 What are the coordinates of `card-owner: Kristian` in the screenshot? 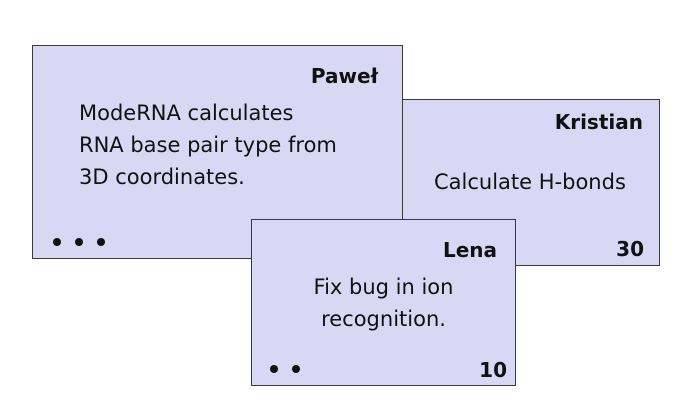 It's located at (598, 122).